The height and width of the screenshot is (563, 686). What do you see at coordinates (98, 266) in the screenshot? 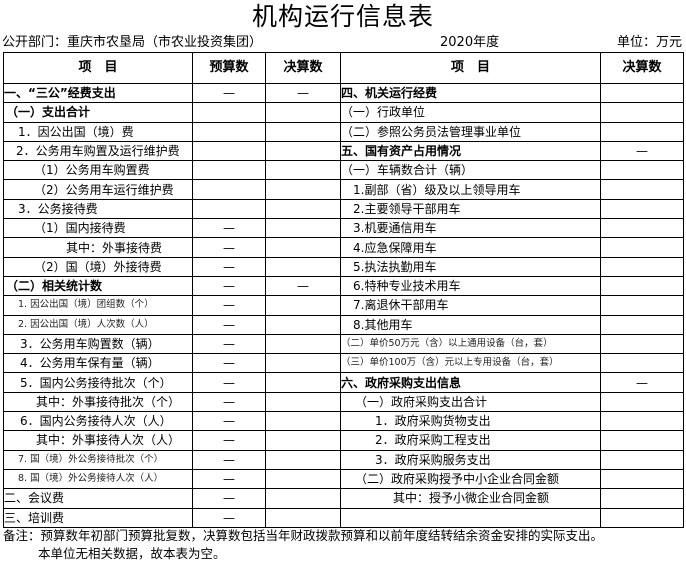
I see `left-item-label: （2）国（境）外接待费` at bounding box center [98, 266].